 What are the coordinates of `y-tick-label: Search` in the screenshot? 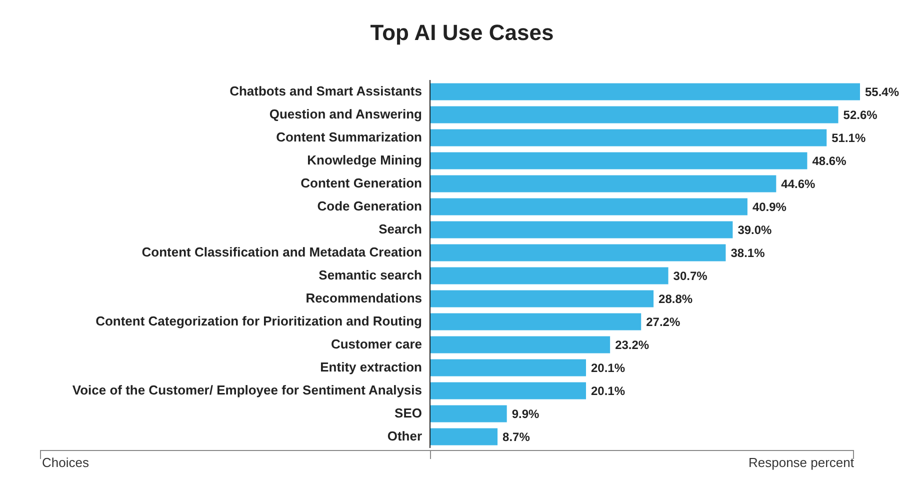 It's located at (400, 229).